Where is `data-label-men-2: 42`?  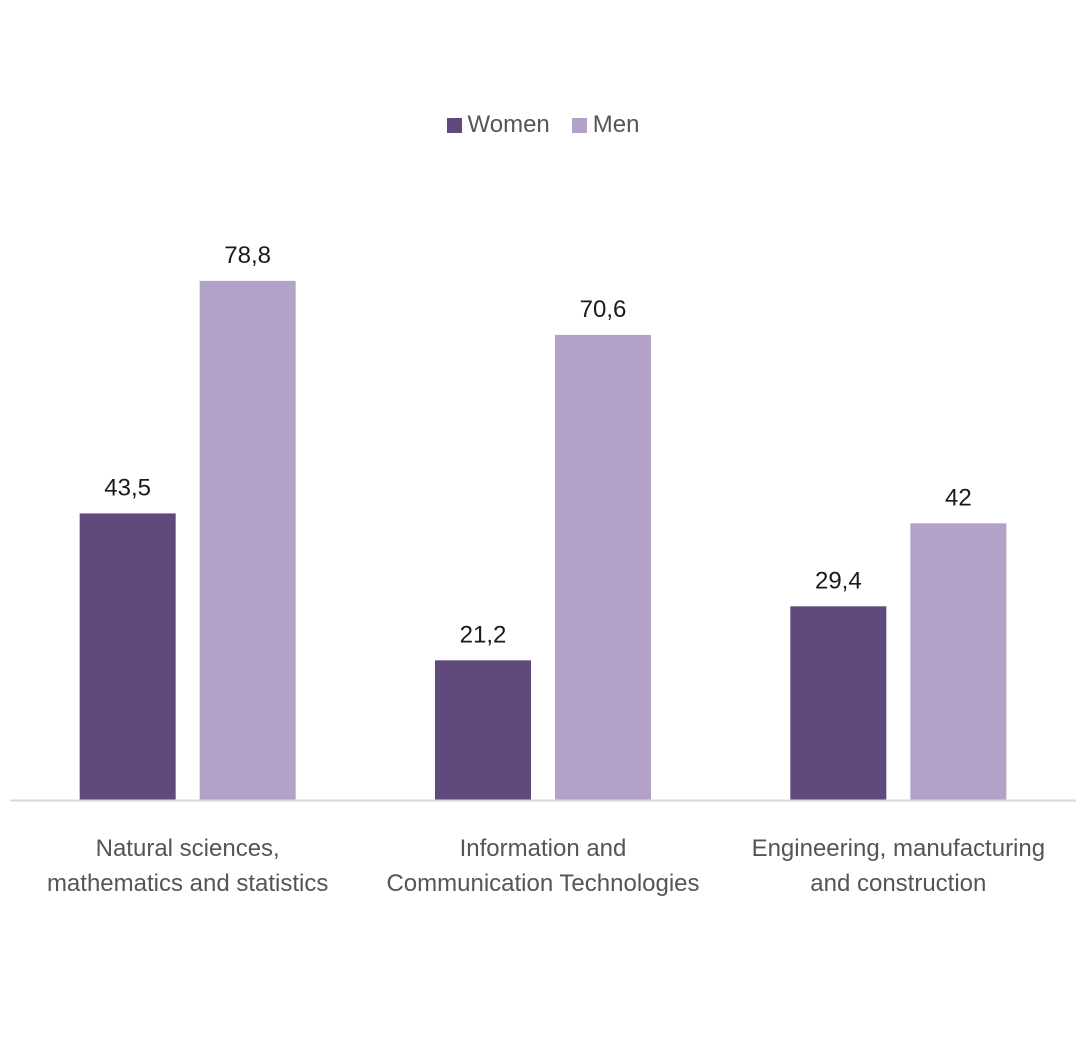
data-label-men-2: 42 is located at coordinates (958, 497).